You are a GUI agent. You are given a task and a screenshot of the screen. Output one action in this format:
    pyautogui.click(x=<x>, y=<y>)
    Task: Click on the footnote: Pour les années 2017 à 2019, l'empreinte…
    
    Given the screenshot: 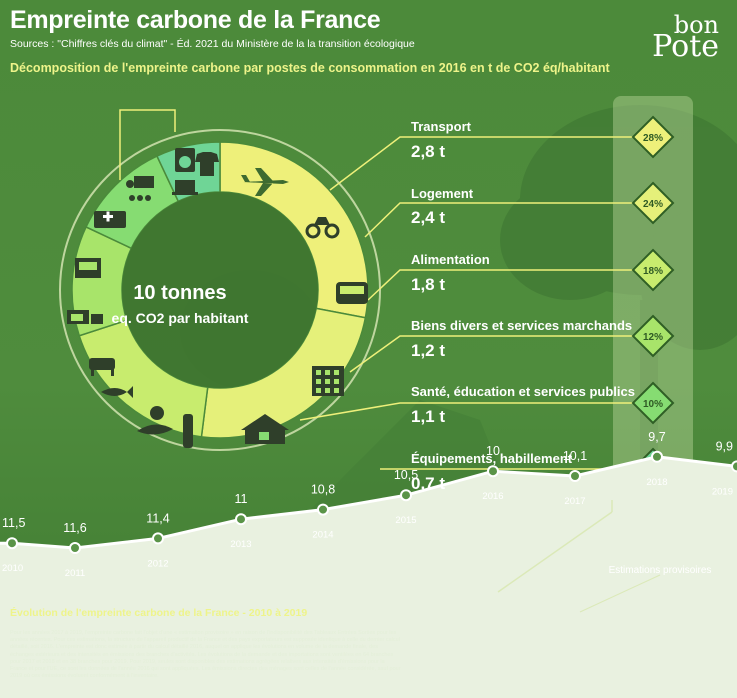 What is the action you would take?
    pyautogui.click(x=205, y=655)
    